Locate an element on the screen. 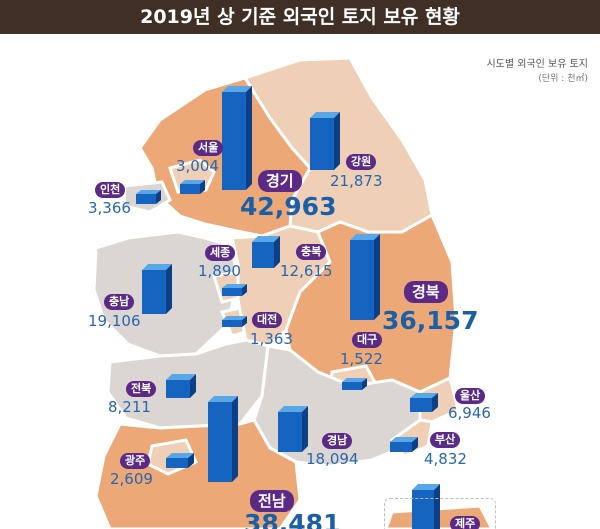 The width and height of the screenshot is (600, 529). bar-gyeongbuk is located at coordinates (365, 277).